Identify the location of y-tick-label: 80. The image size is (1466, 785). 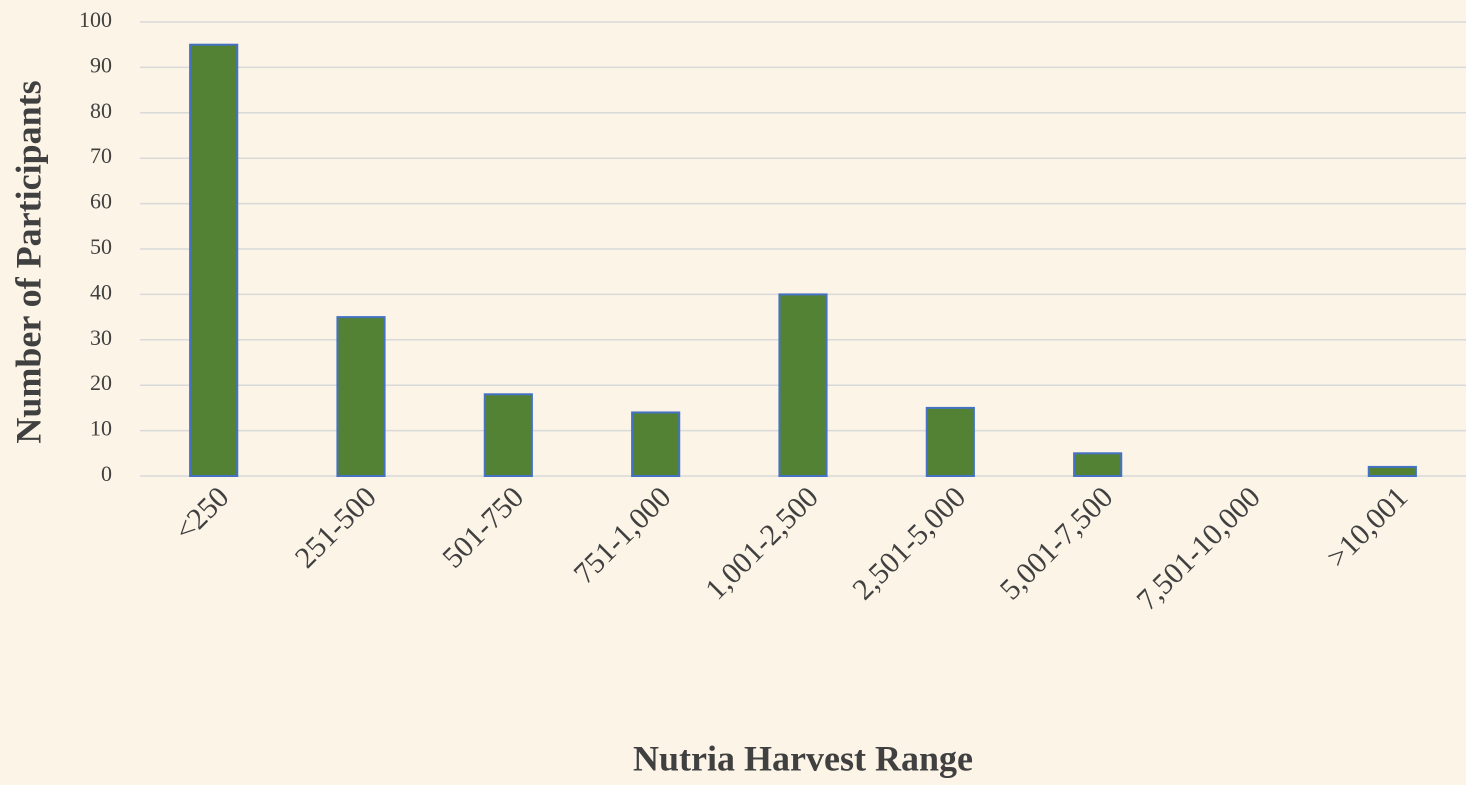
(101, 110).